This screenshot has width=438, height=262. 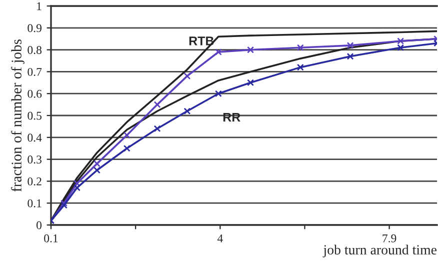 I want to click on x-tick-label: 4, so click(x=220, y=238).